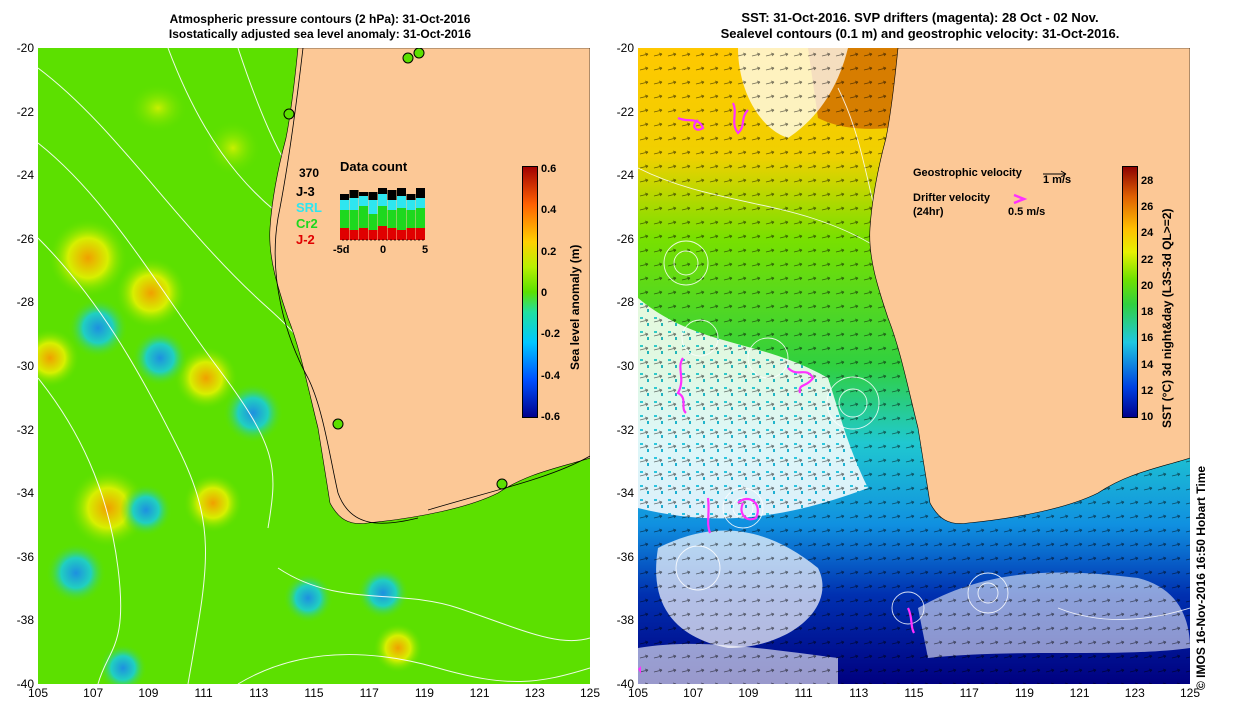 Image resolution: width=1250 pixels, height=720 pixels. I want to click on right-map-longitude-tick: 125, so click(1190, 693).